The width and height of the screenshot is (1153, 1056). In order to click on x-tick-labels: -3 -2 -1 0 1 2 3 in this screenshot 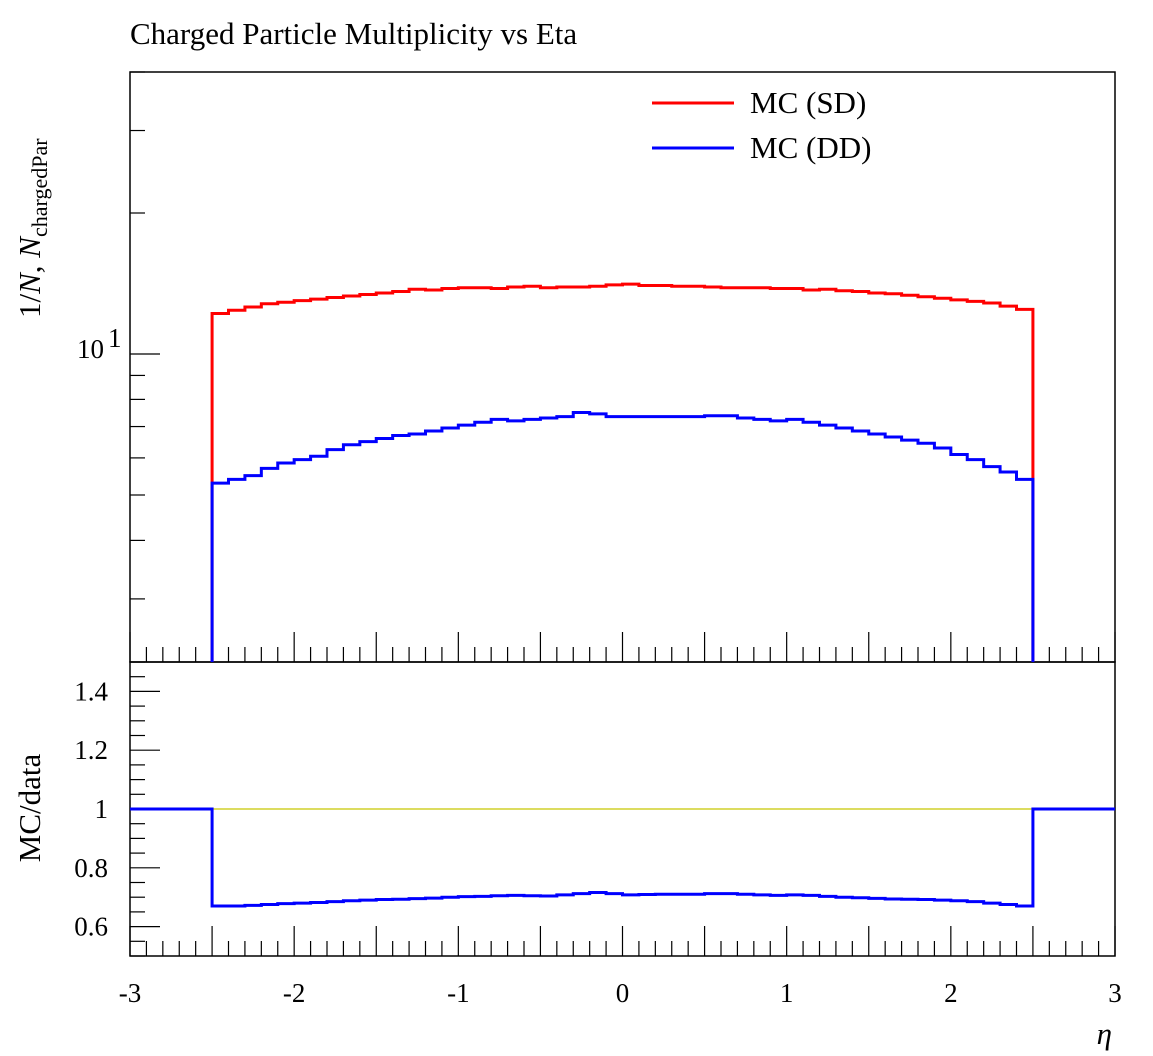, I will do `click(620, 993)`.